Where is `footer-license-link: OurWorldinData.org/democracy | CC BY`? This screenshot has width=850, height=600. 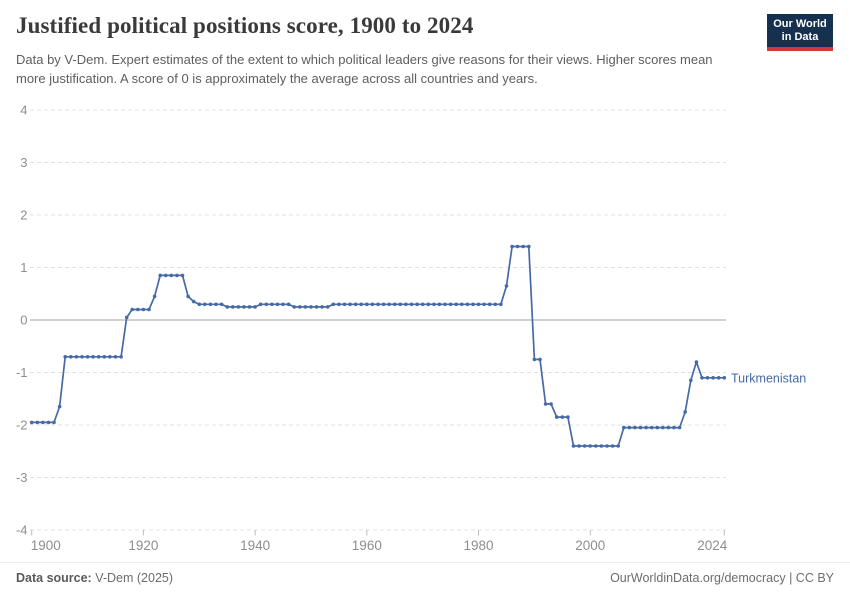 footer-license-link: OurWorldinData.org/democracy | CC BY is located at coordinates (722, 578).